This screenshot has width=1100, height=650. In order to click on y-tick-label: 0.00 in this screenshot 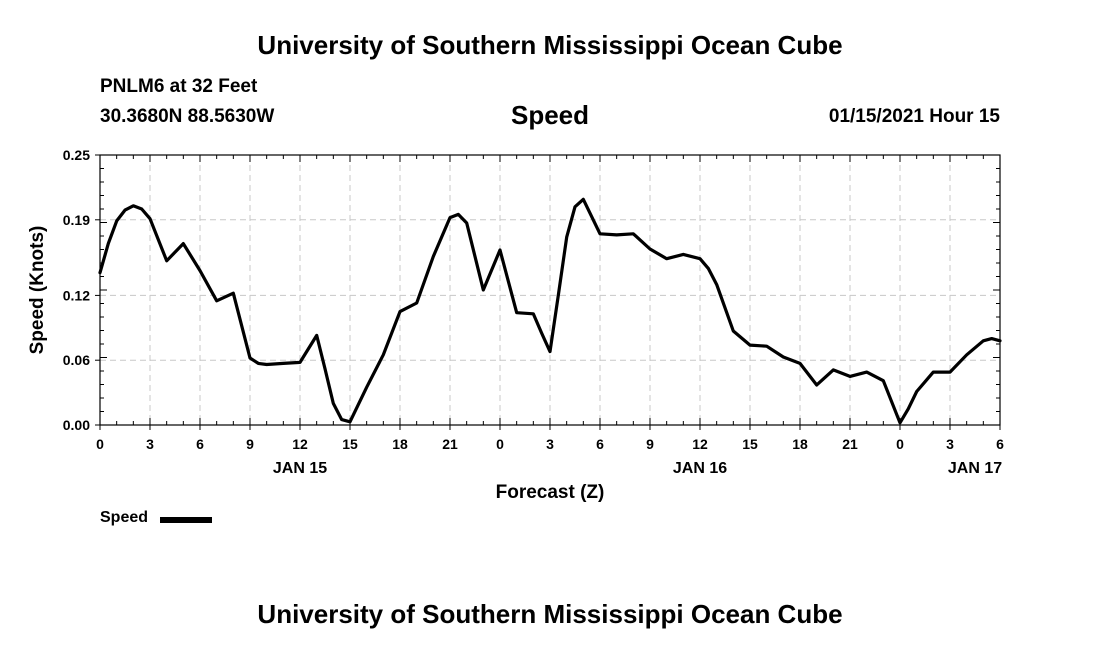, I will do `click(76, 425)`.